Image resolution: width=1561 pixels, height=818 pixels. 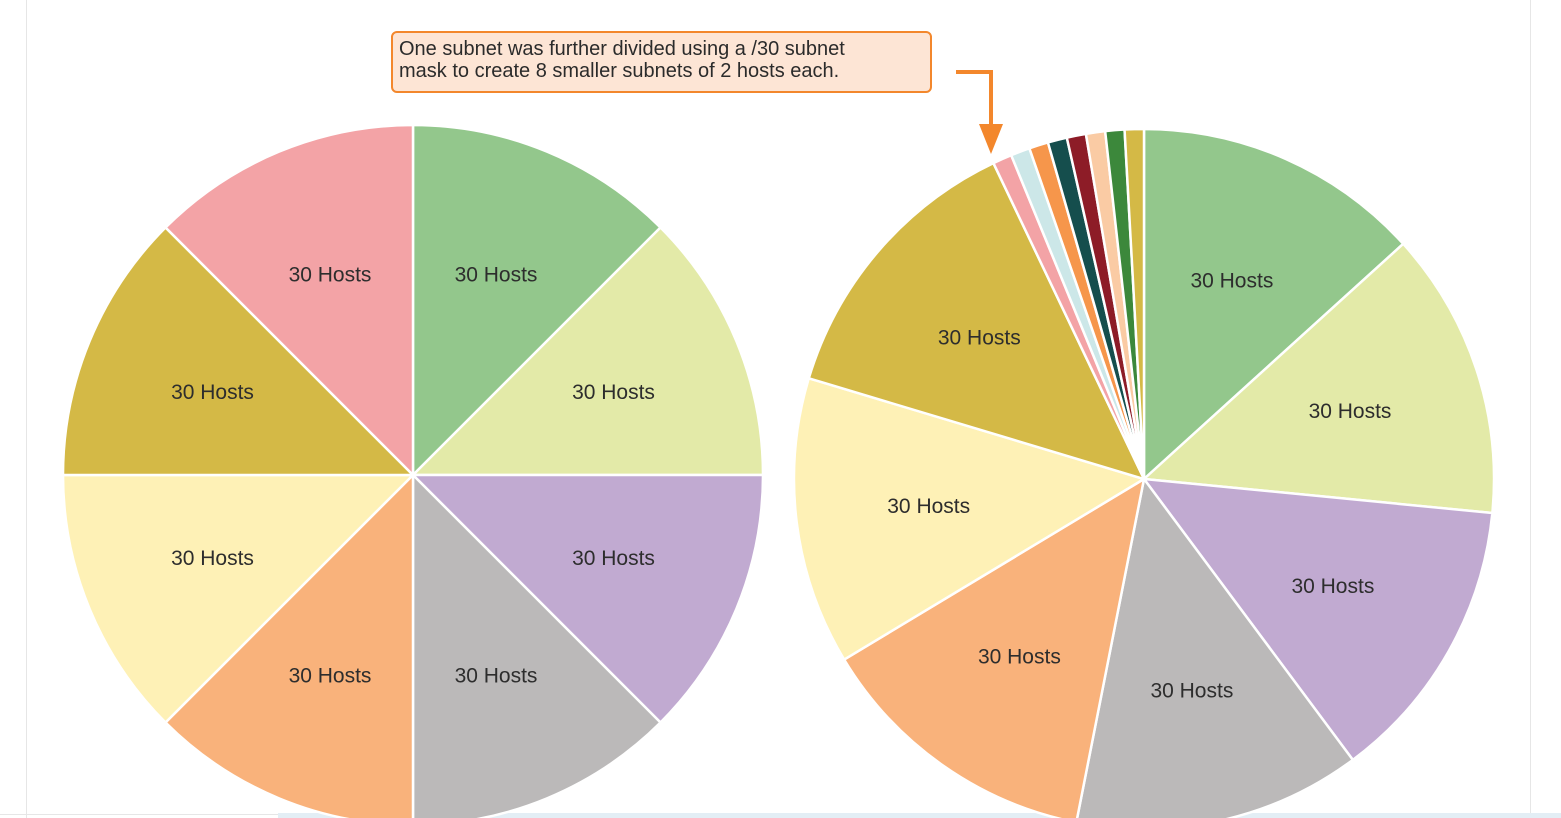 What do you see at coordinates (919, 815) in the screenshot?
I see `bottom-scroll-strip` at bounding box center [919, 815].